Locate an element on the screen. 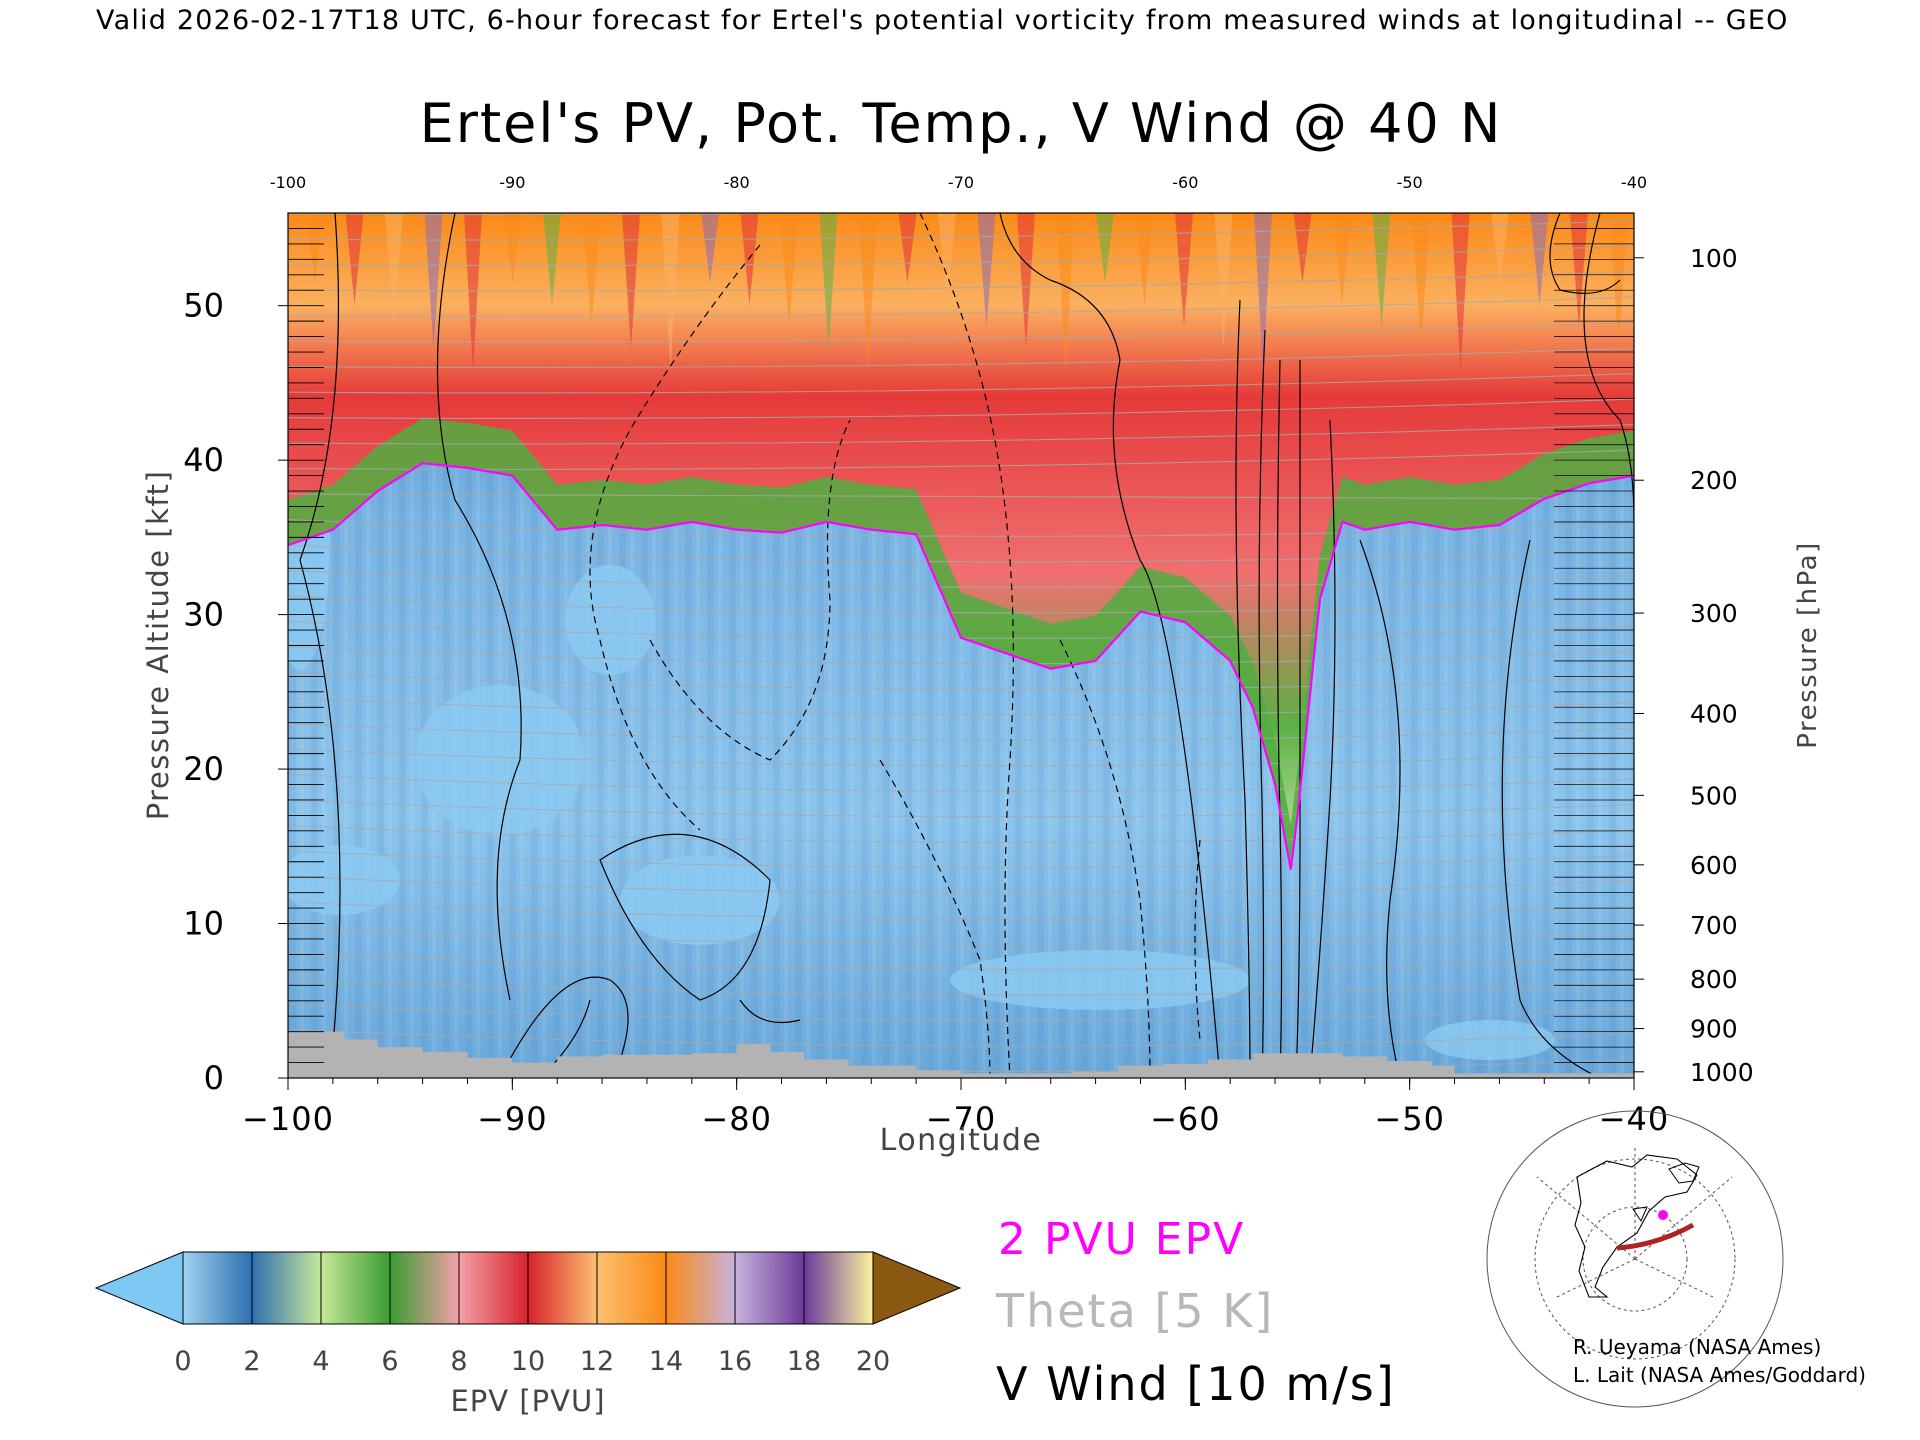 The image size is (1920, 1440). colorbar-tick-label: 14 is located at coordinates (666, 1361).